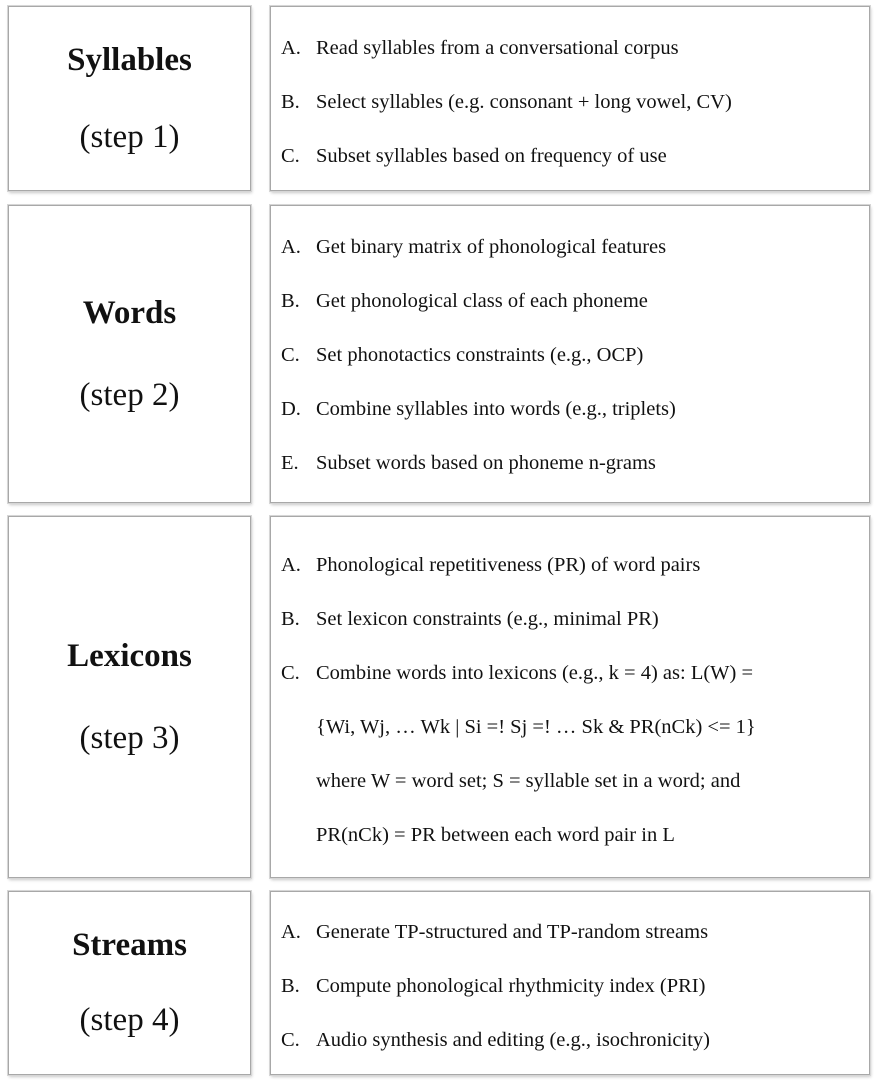 The width and height of the screenshot is (874, 1080). Describe the element at coordinates (129, 136) in the screenshot. I see `step-1-subtitle: (step 1)` at that location.